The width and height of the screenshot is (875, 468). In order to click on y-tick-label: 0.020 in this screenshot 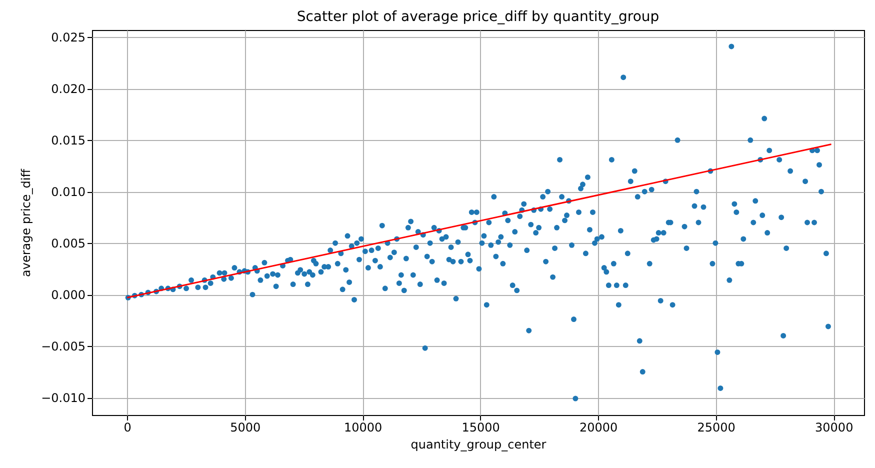, I will do `click(68, 89)`.